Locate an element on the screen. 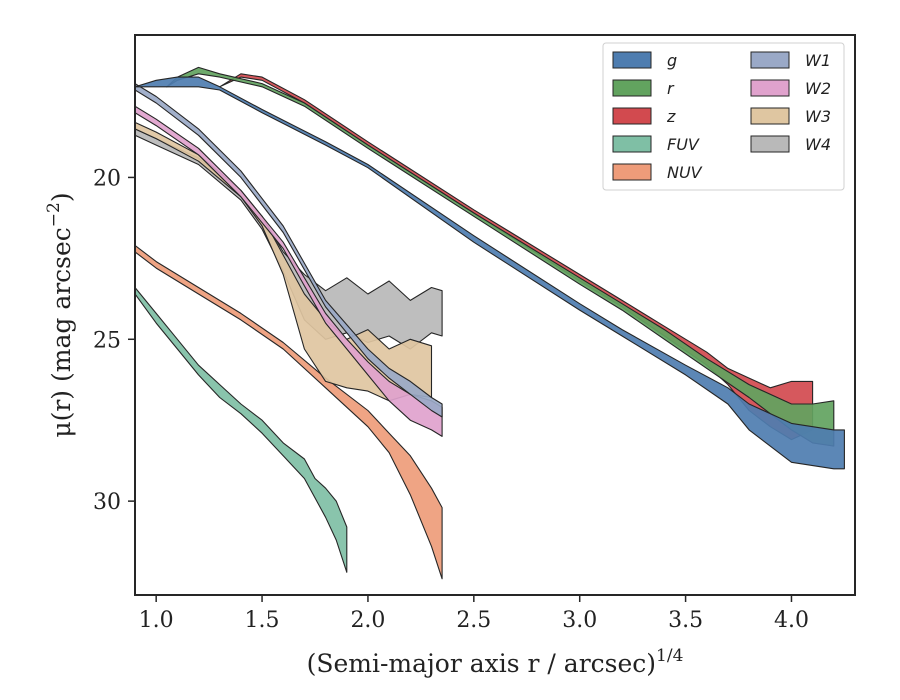  legend-label-fuv: FUV is located at coordinates (683, 144).